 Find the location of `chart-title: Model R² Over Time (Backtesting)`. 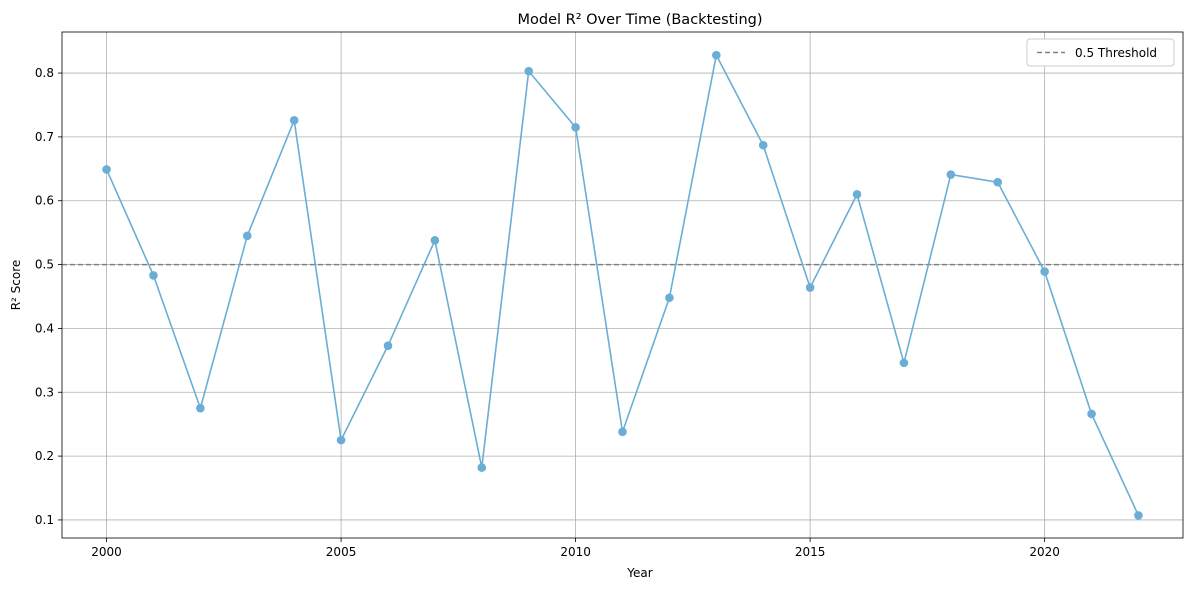

chart-title: Model R² Over Time (Backtesting) is located at coordinates (639, 20).